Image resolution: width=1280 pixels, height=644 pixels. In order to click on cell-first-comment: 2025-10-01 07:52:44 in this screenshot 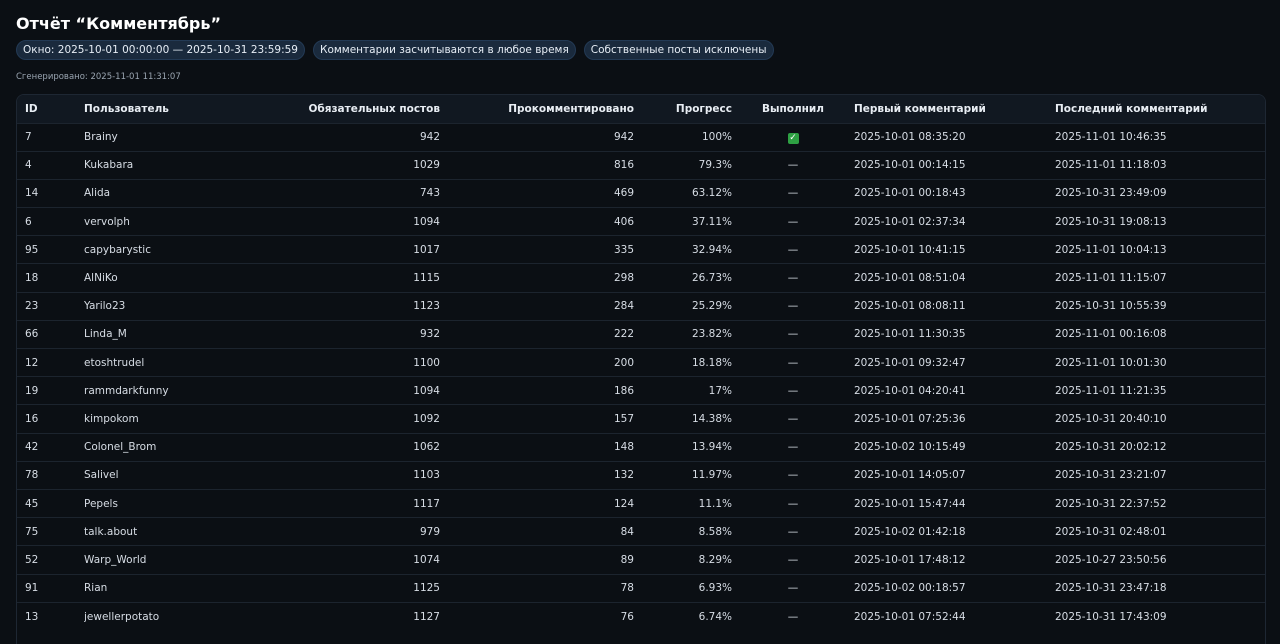, I will do `click(910, 616)`.